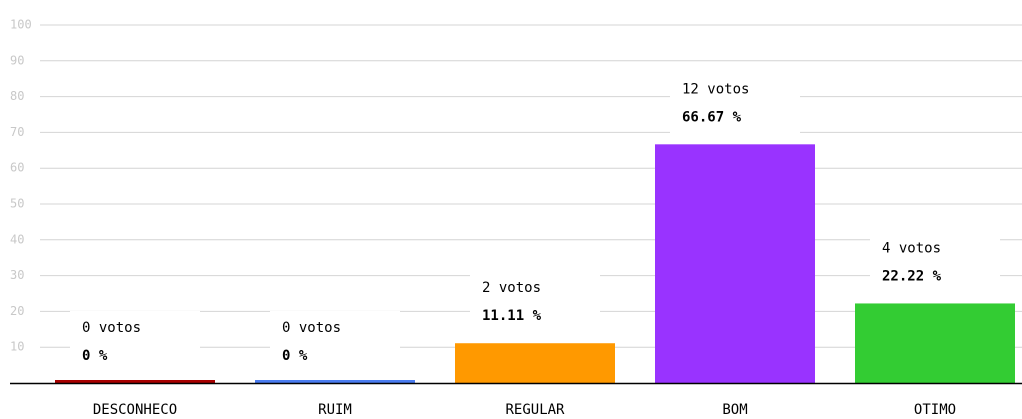 This screenshot has width=1022, height=419. What do you see at coordinates (335, 410) in the screenshot?
I see `x-tick-label: RUIM` at bounding box center [335, 410].